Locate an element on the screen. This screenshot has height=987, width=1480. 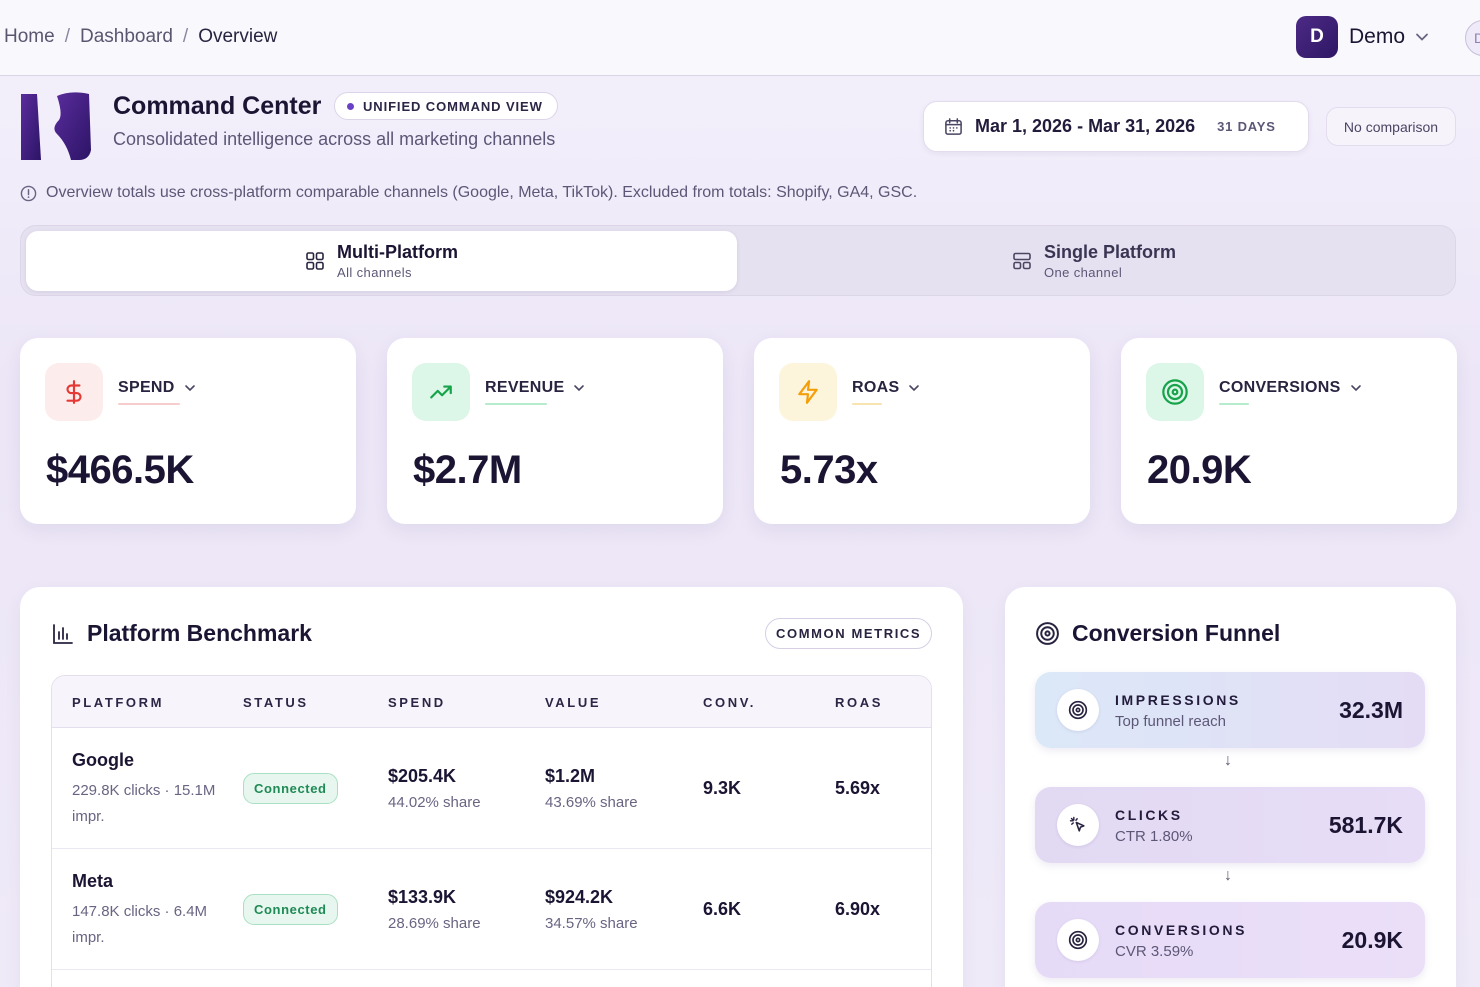
conversions-value: 6.6K is located at coordinates (722, 909).